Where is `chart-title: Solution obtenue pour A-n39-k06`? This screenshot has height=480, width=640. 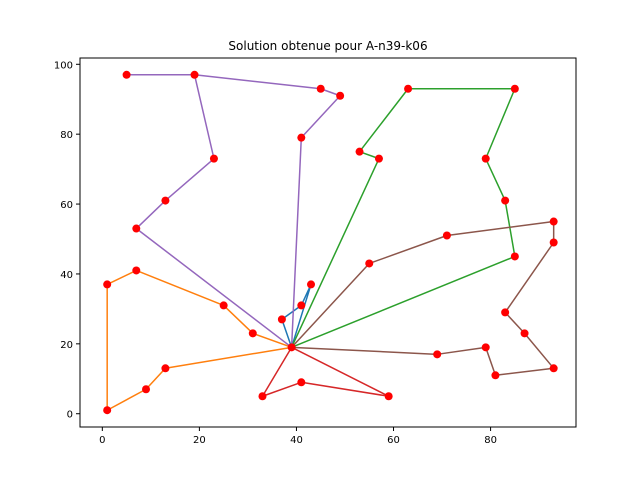 chart-title: Solution obtenue pour A-n39-k06 is located at coordinates (327, 46).